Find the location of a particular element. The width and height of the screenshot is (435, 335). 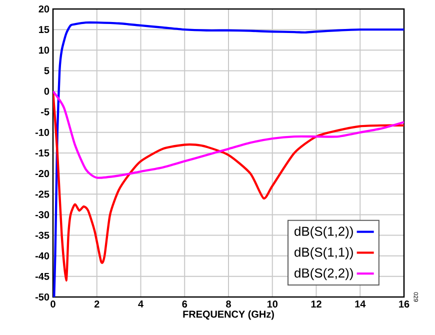

y-tick-label: -40 is located at coordinates (42, 256).